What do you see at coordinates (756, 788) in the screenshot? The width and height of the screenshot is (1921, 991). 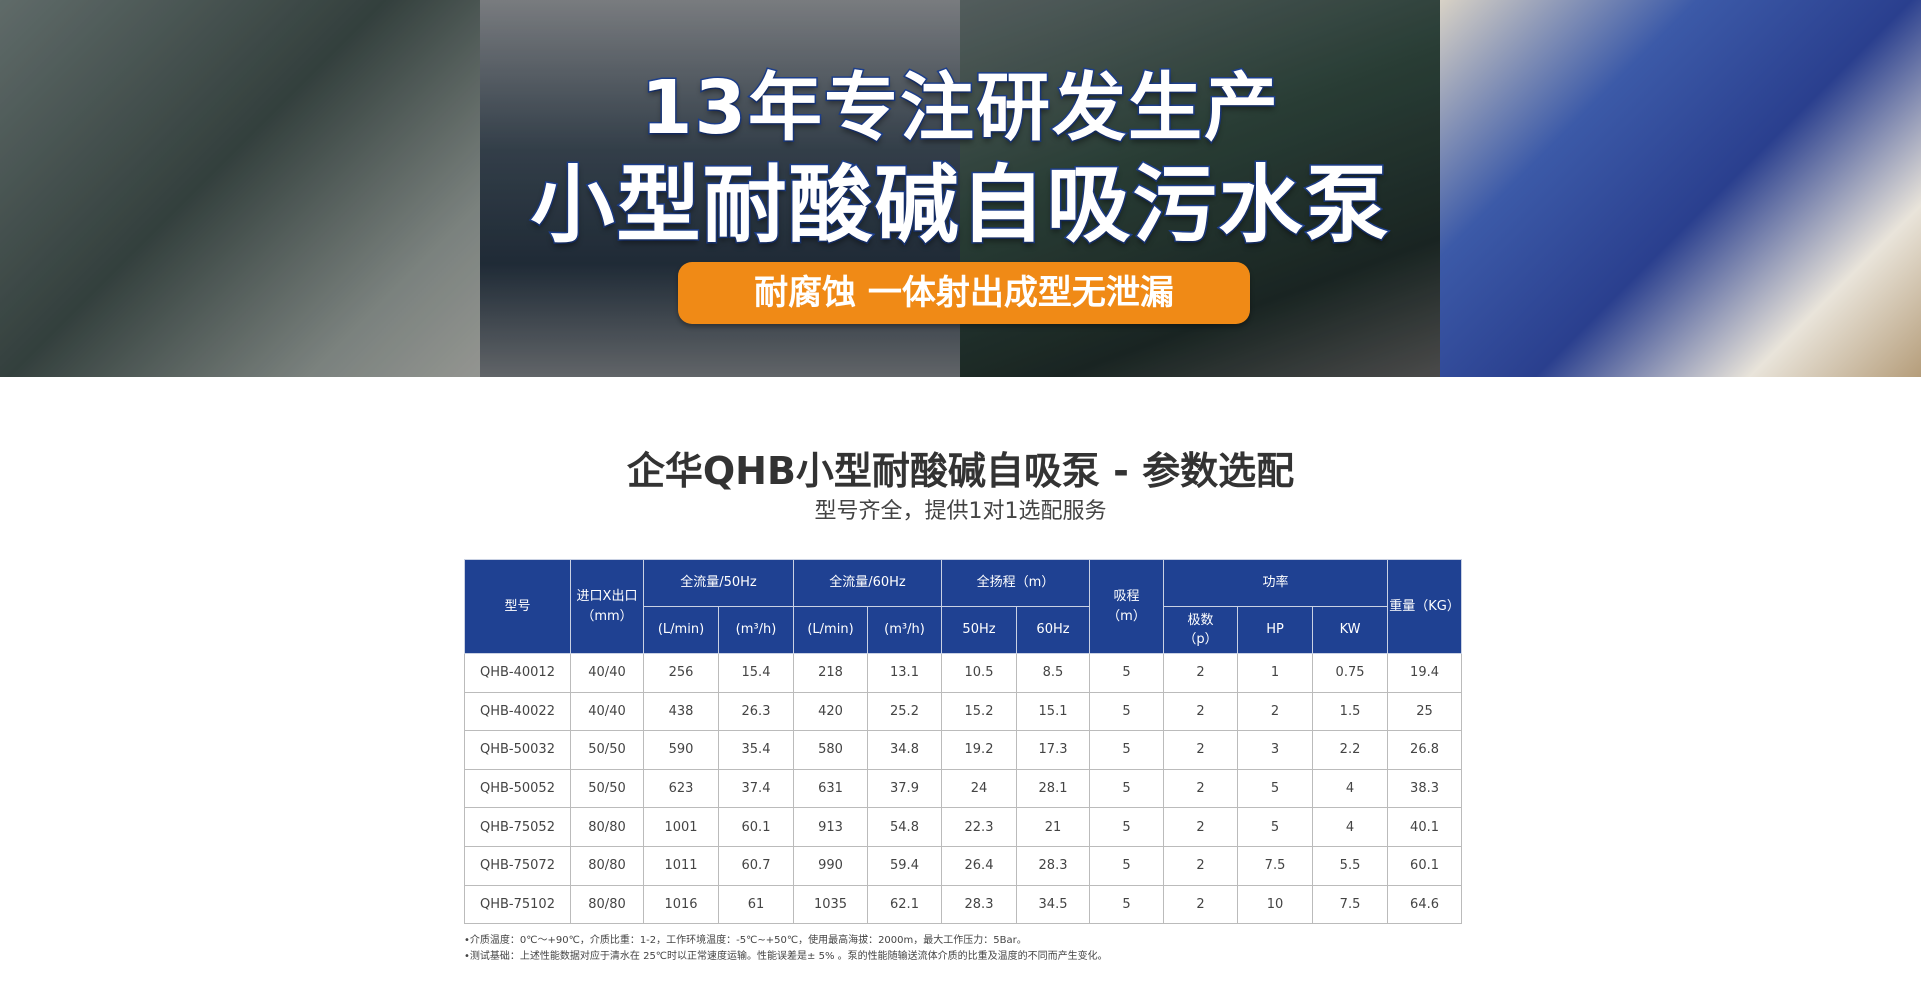 I see `table-cell: 37.4` at bounding box center [756, 788].